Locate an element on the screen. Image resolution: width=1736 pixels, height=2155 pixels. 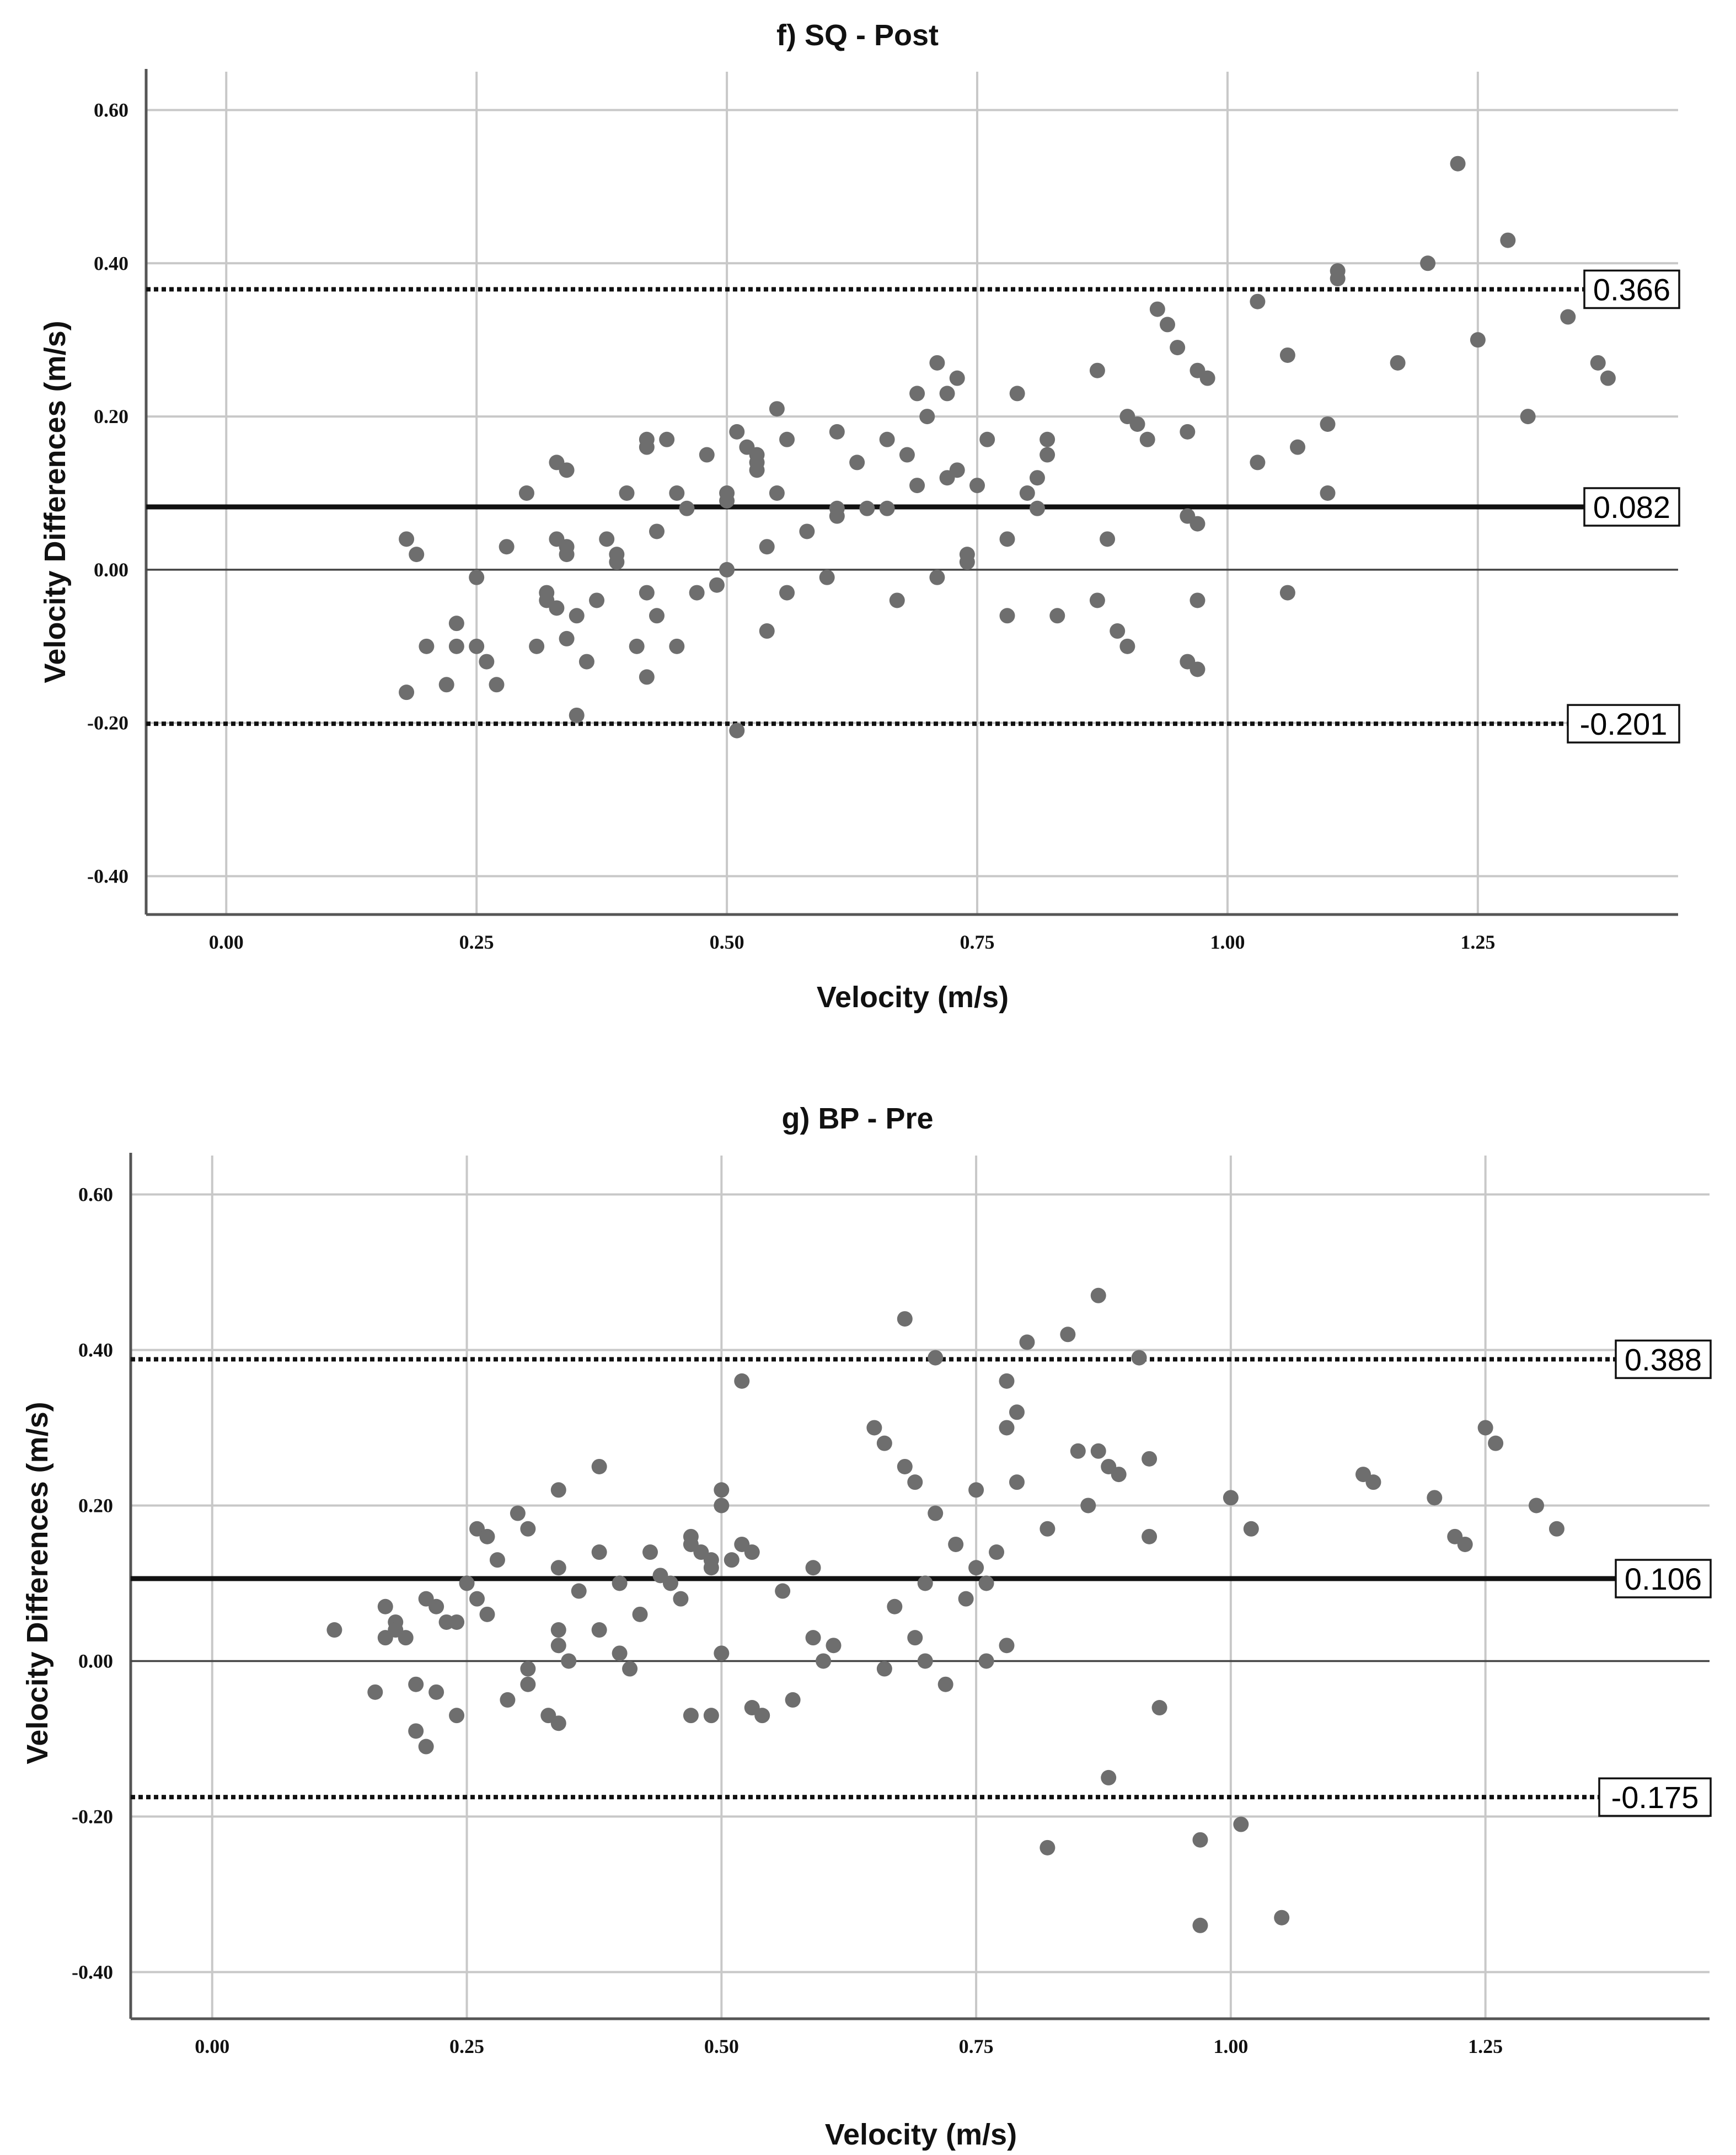
y-axis-label: Velocity Differences (m/s) is located at coordinates (55, 501).